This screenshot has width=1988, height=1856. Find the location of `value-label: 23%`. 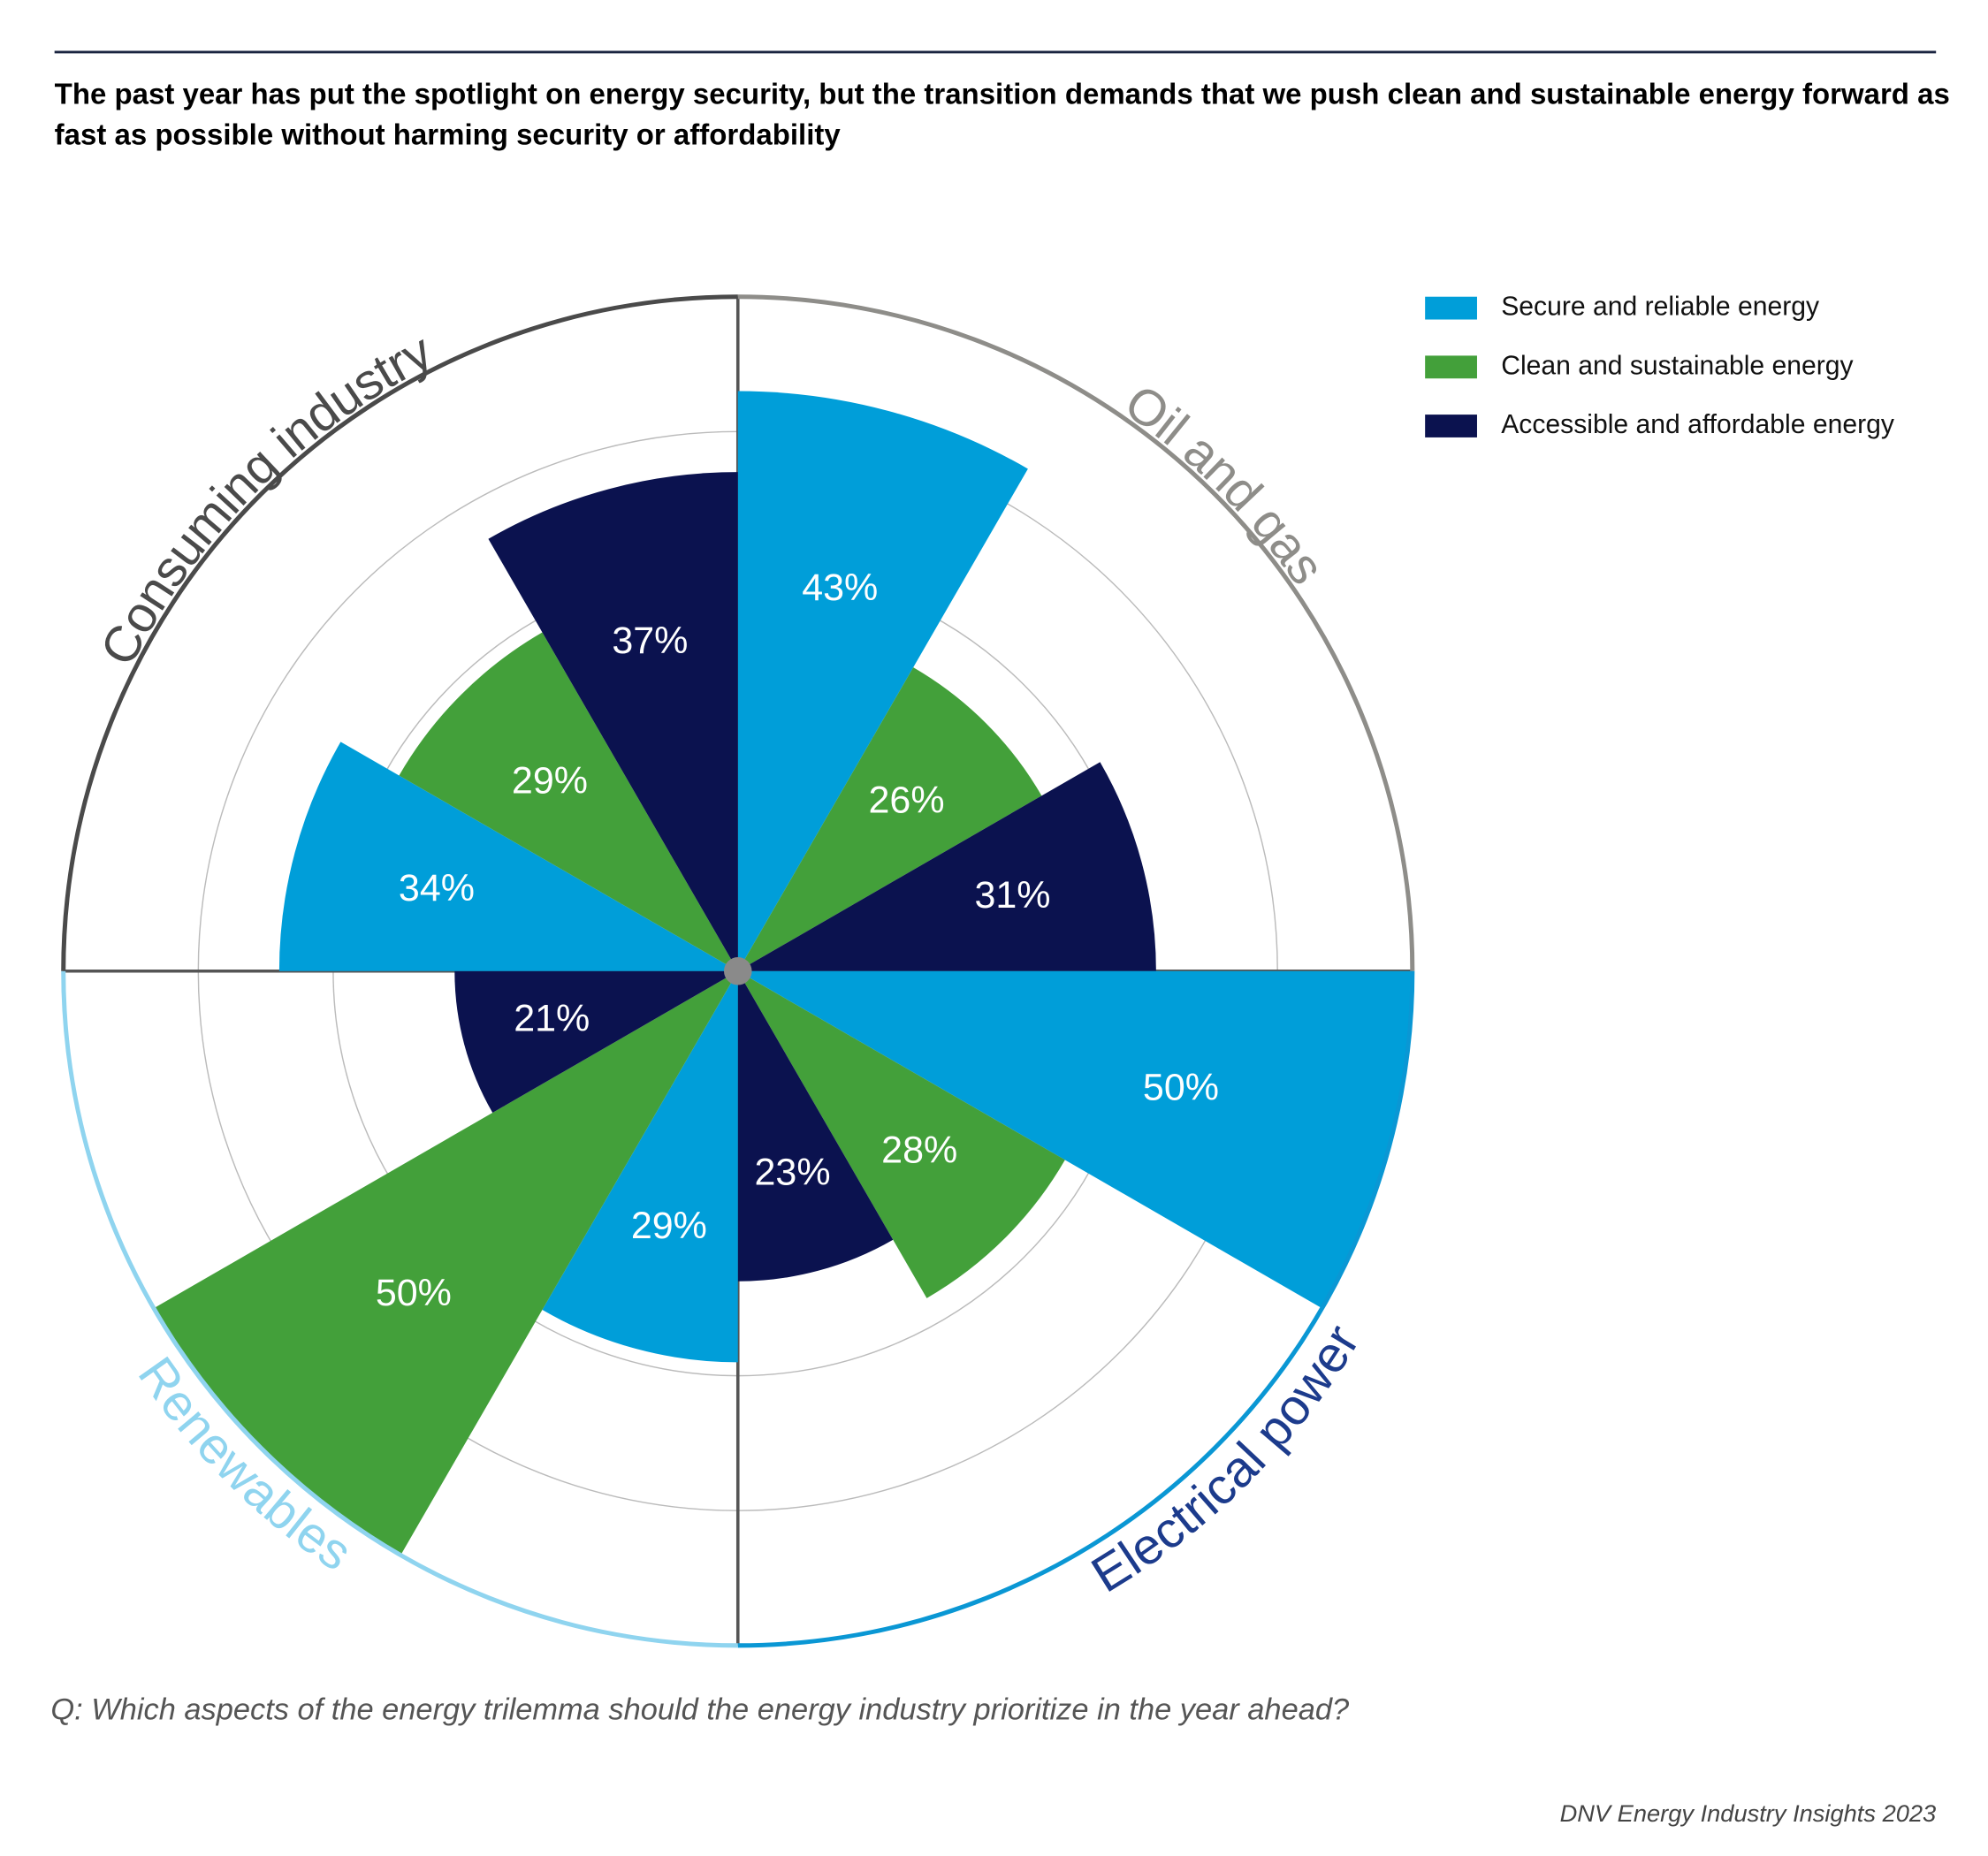

value-label: 23% is located at coordinates (792, 1173).